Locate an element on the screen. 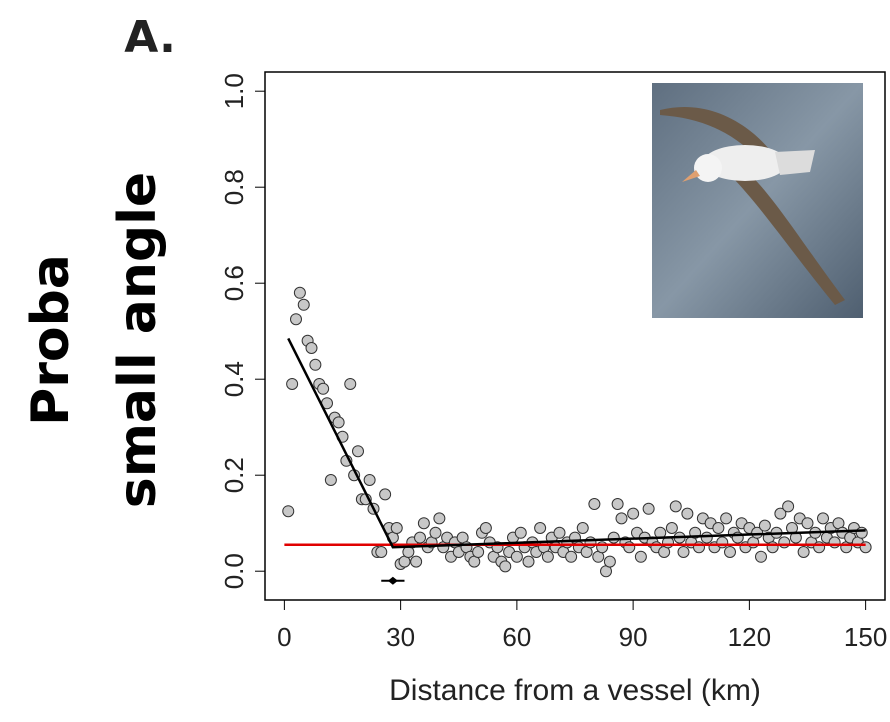 Image resolution: width=890 pixels, height=722 pixels. y-tick-label: 0.4 is located at coordinates (234, 379).